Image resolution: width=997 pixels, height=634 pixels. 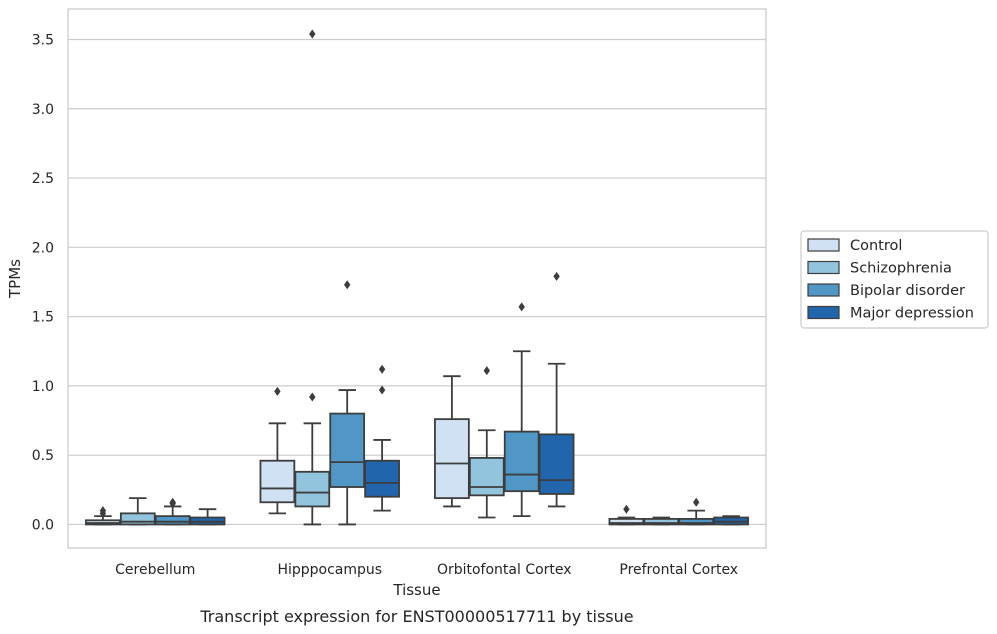 I want to click on legend-frame, so click(x=894, y=279).